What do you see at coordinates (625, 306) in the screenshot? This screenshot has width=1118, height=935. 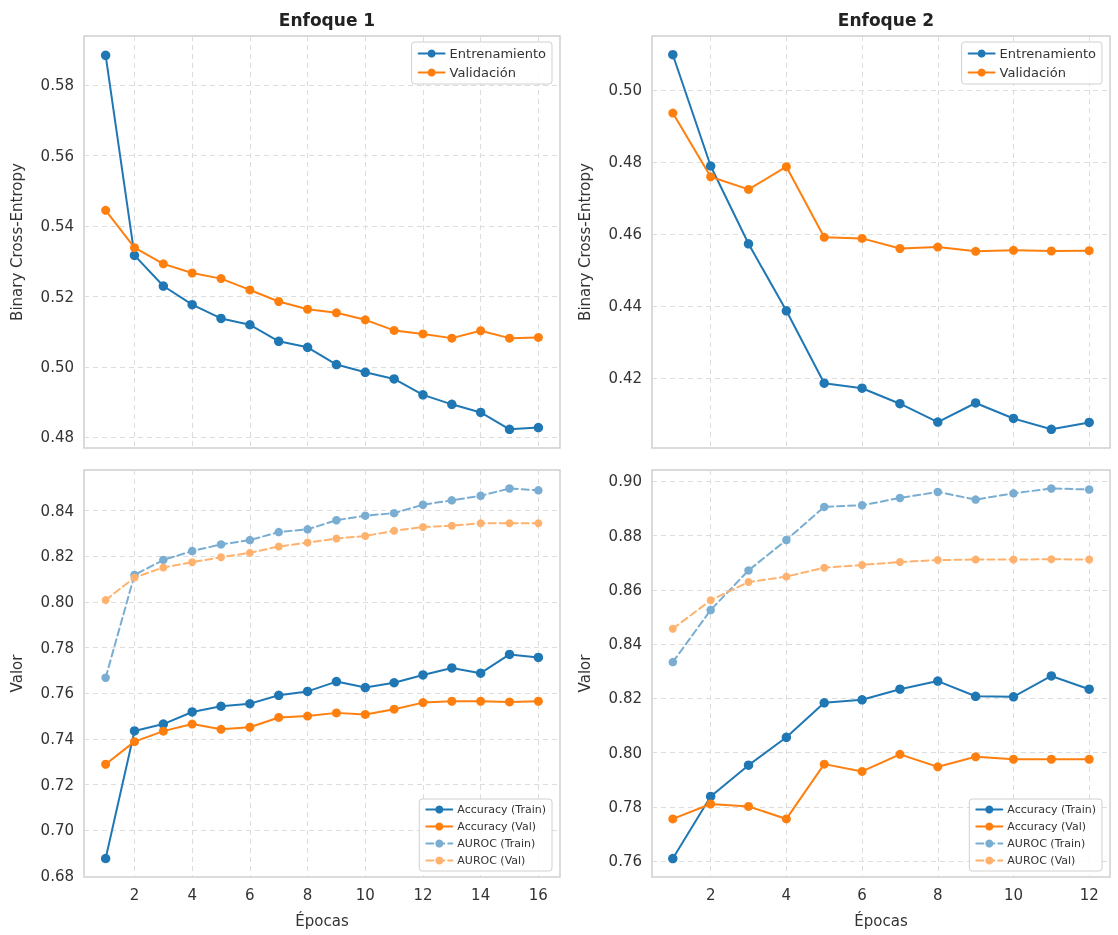 I see `y-tick-label: 0.44` at bounding box center [625, 306].